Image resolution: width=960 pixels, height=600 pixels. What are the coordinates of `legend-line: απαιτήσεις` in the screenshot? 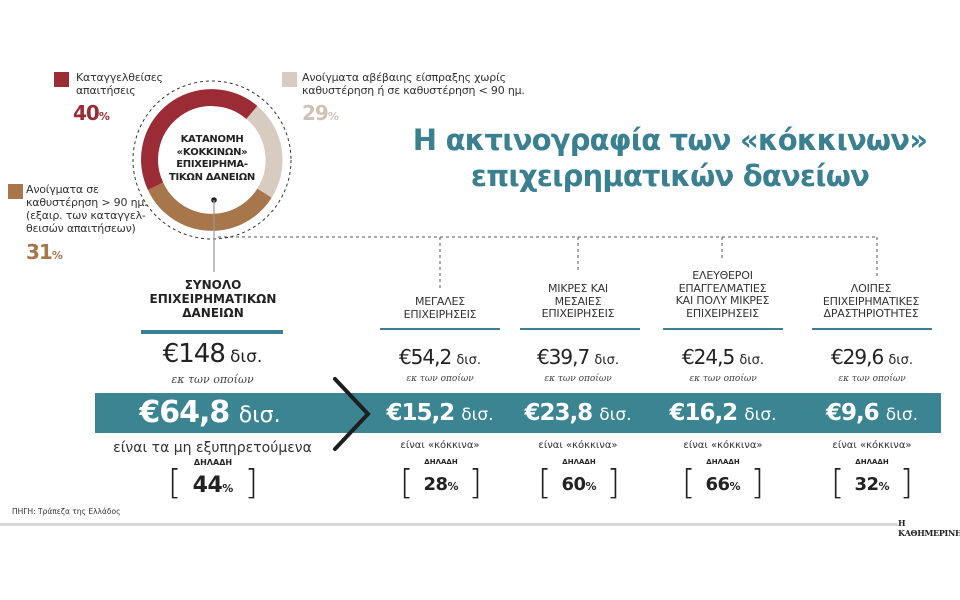 It's located at (106, 90).